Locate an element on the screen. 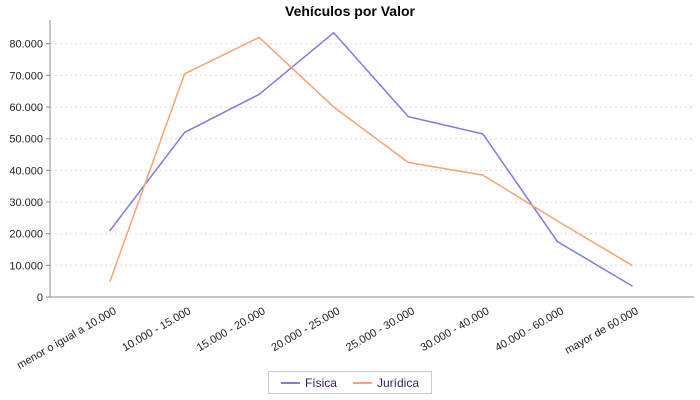  x-category-label: 40.000 - 60.000 is located at coordinates (529, 329).